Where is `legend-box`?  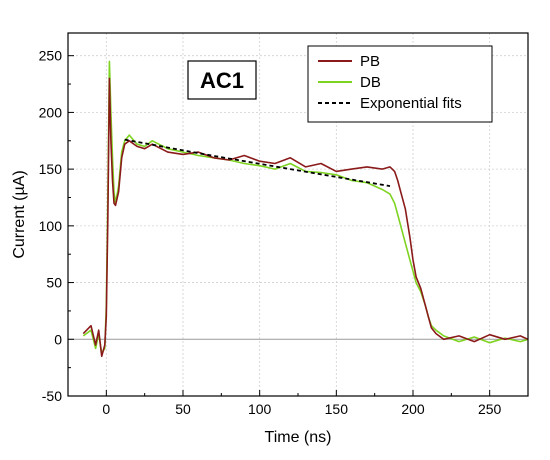 legend-box is located at coordinates (400, 84).